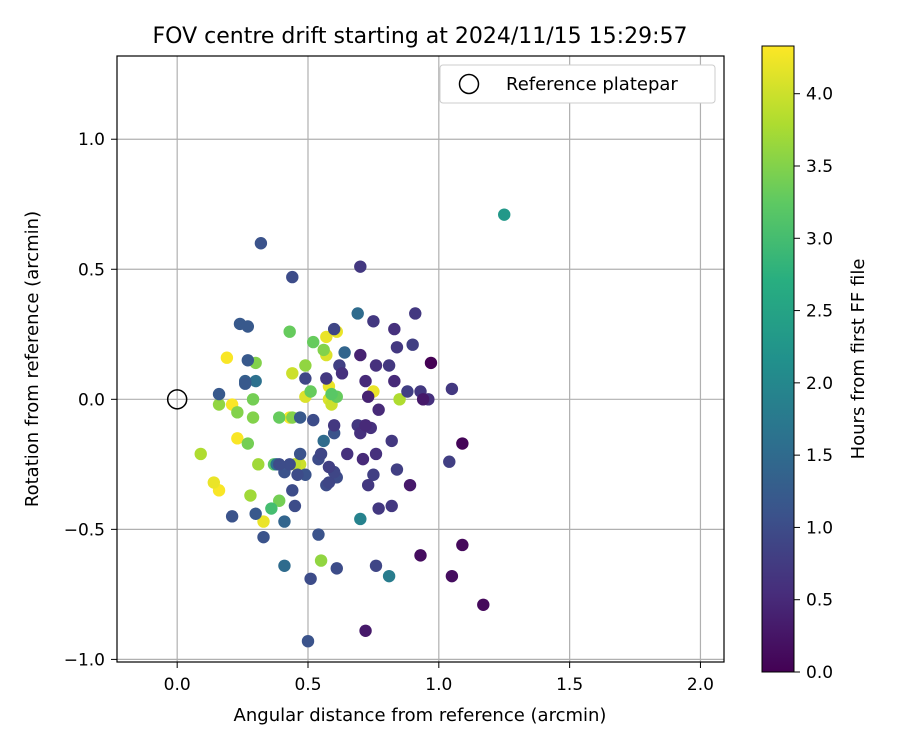 The image size is (900, 750). I want to click on x-tick-label: 2.0, so click(700, 685).